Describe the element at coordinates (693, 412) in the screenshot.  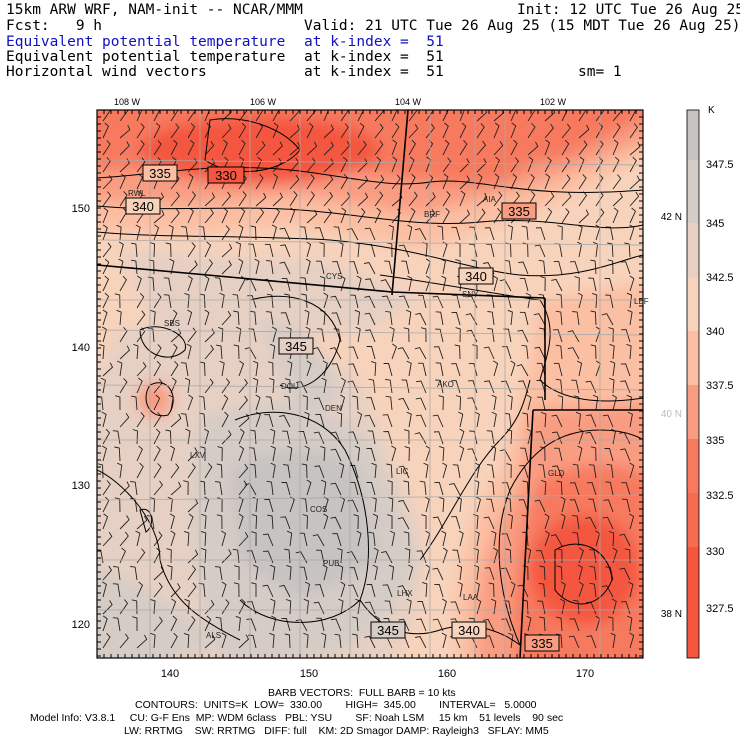
I see `colorbar-swatch` at that location.